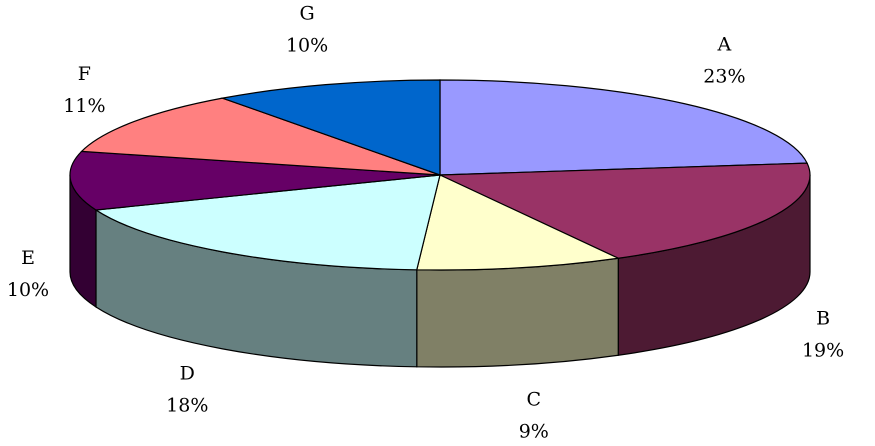 Image resolution: width=875 pixels, height=446 pixels. Describe the element at coordinates (255, 180) in the screenshot. I see `pie-slice-e` at that location.